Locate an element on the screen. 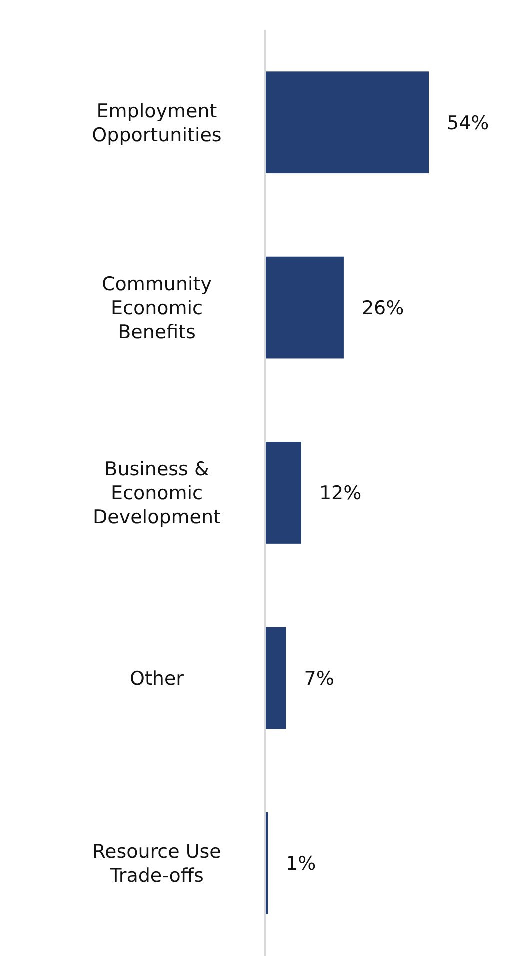  y-tick-label: Community Economic Benefits is located at coordinates (157, 308).